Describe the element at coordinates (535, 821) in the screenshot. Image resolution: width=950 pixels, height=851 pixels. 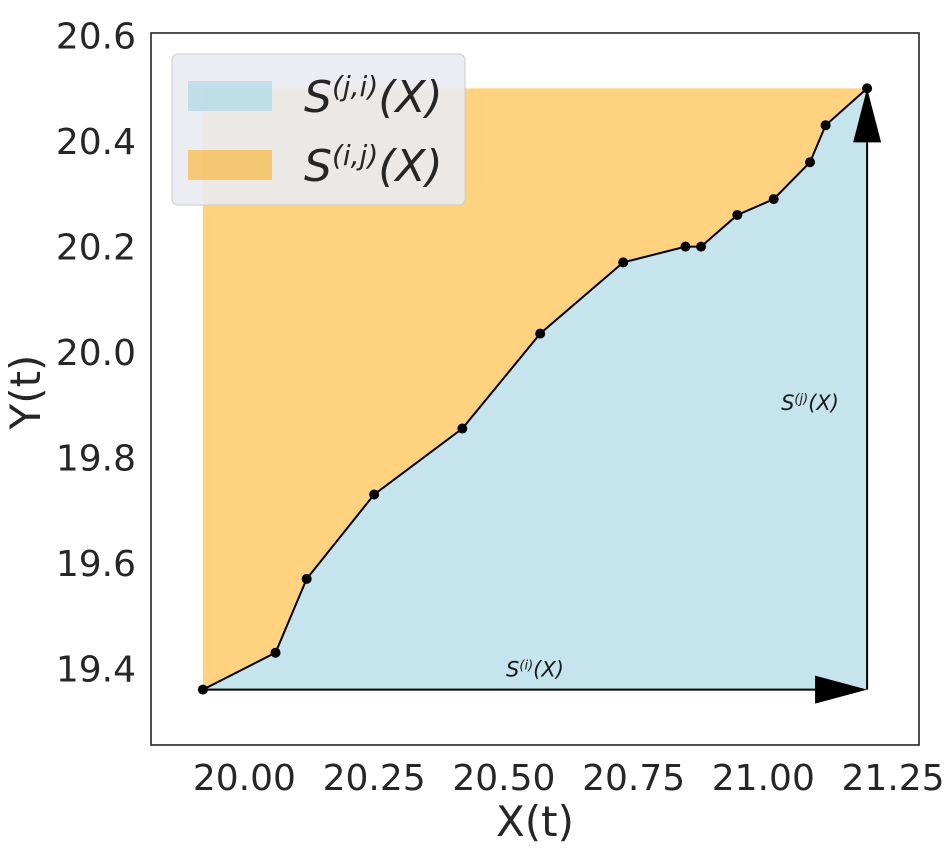
I see `x-axis-label: X(t)` at that location.